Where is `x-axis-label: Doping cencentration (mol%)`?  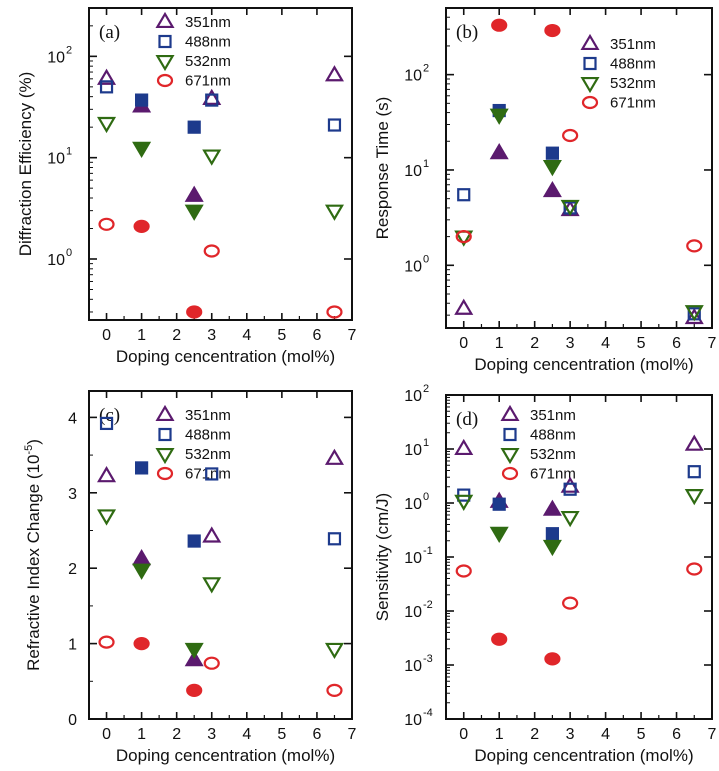 x-axis-label: Doping cencentration (mol%) is located at coordinates (583, 364).